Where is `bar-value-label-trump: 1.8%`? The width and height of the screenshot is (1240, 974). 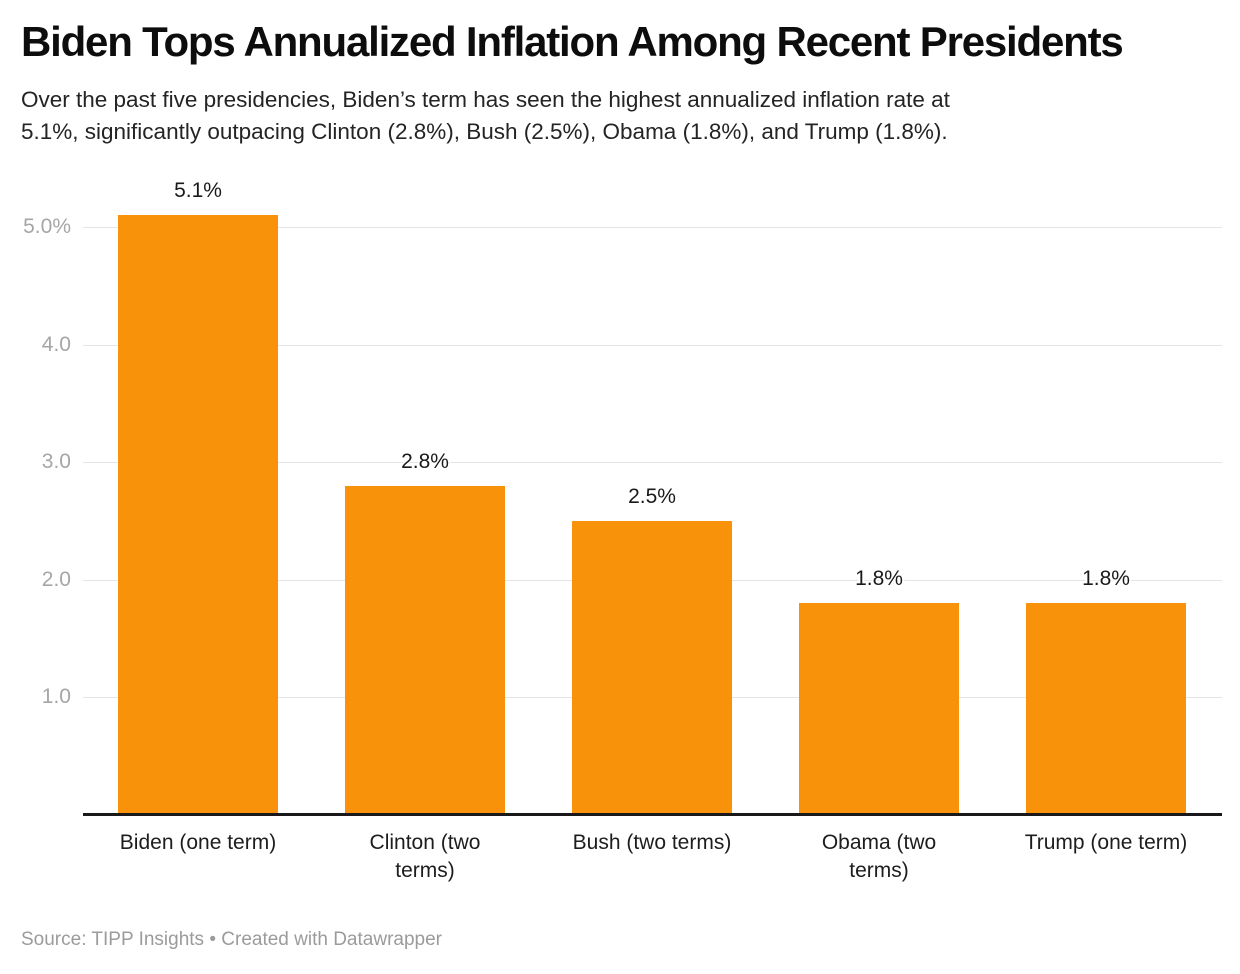 bar-value-label-trump: 1.8% is located at coordinates (1106, 578).